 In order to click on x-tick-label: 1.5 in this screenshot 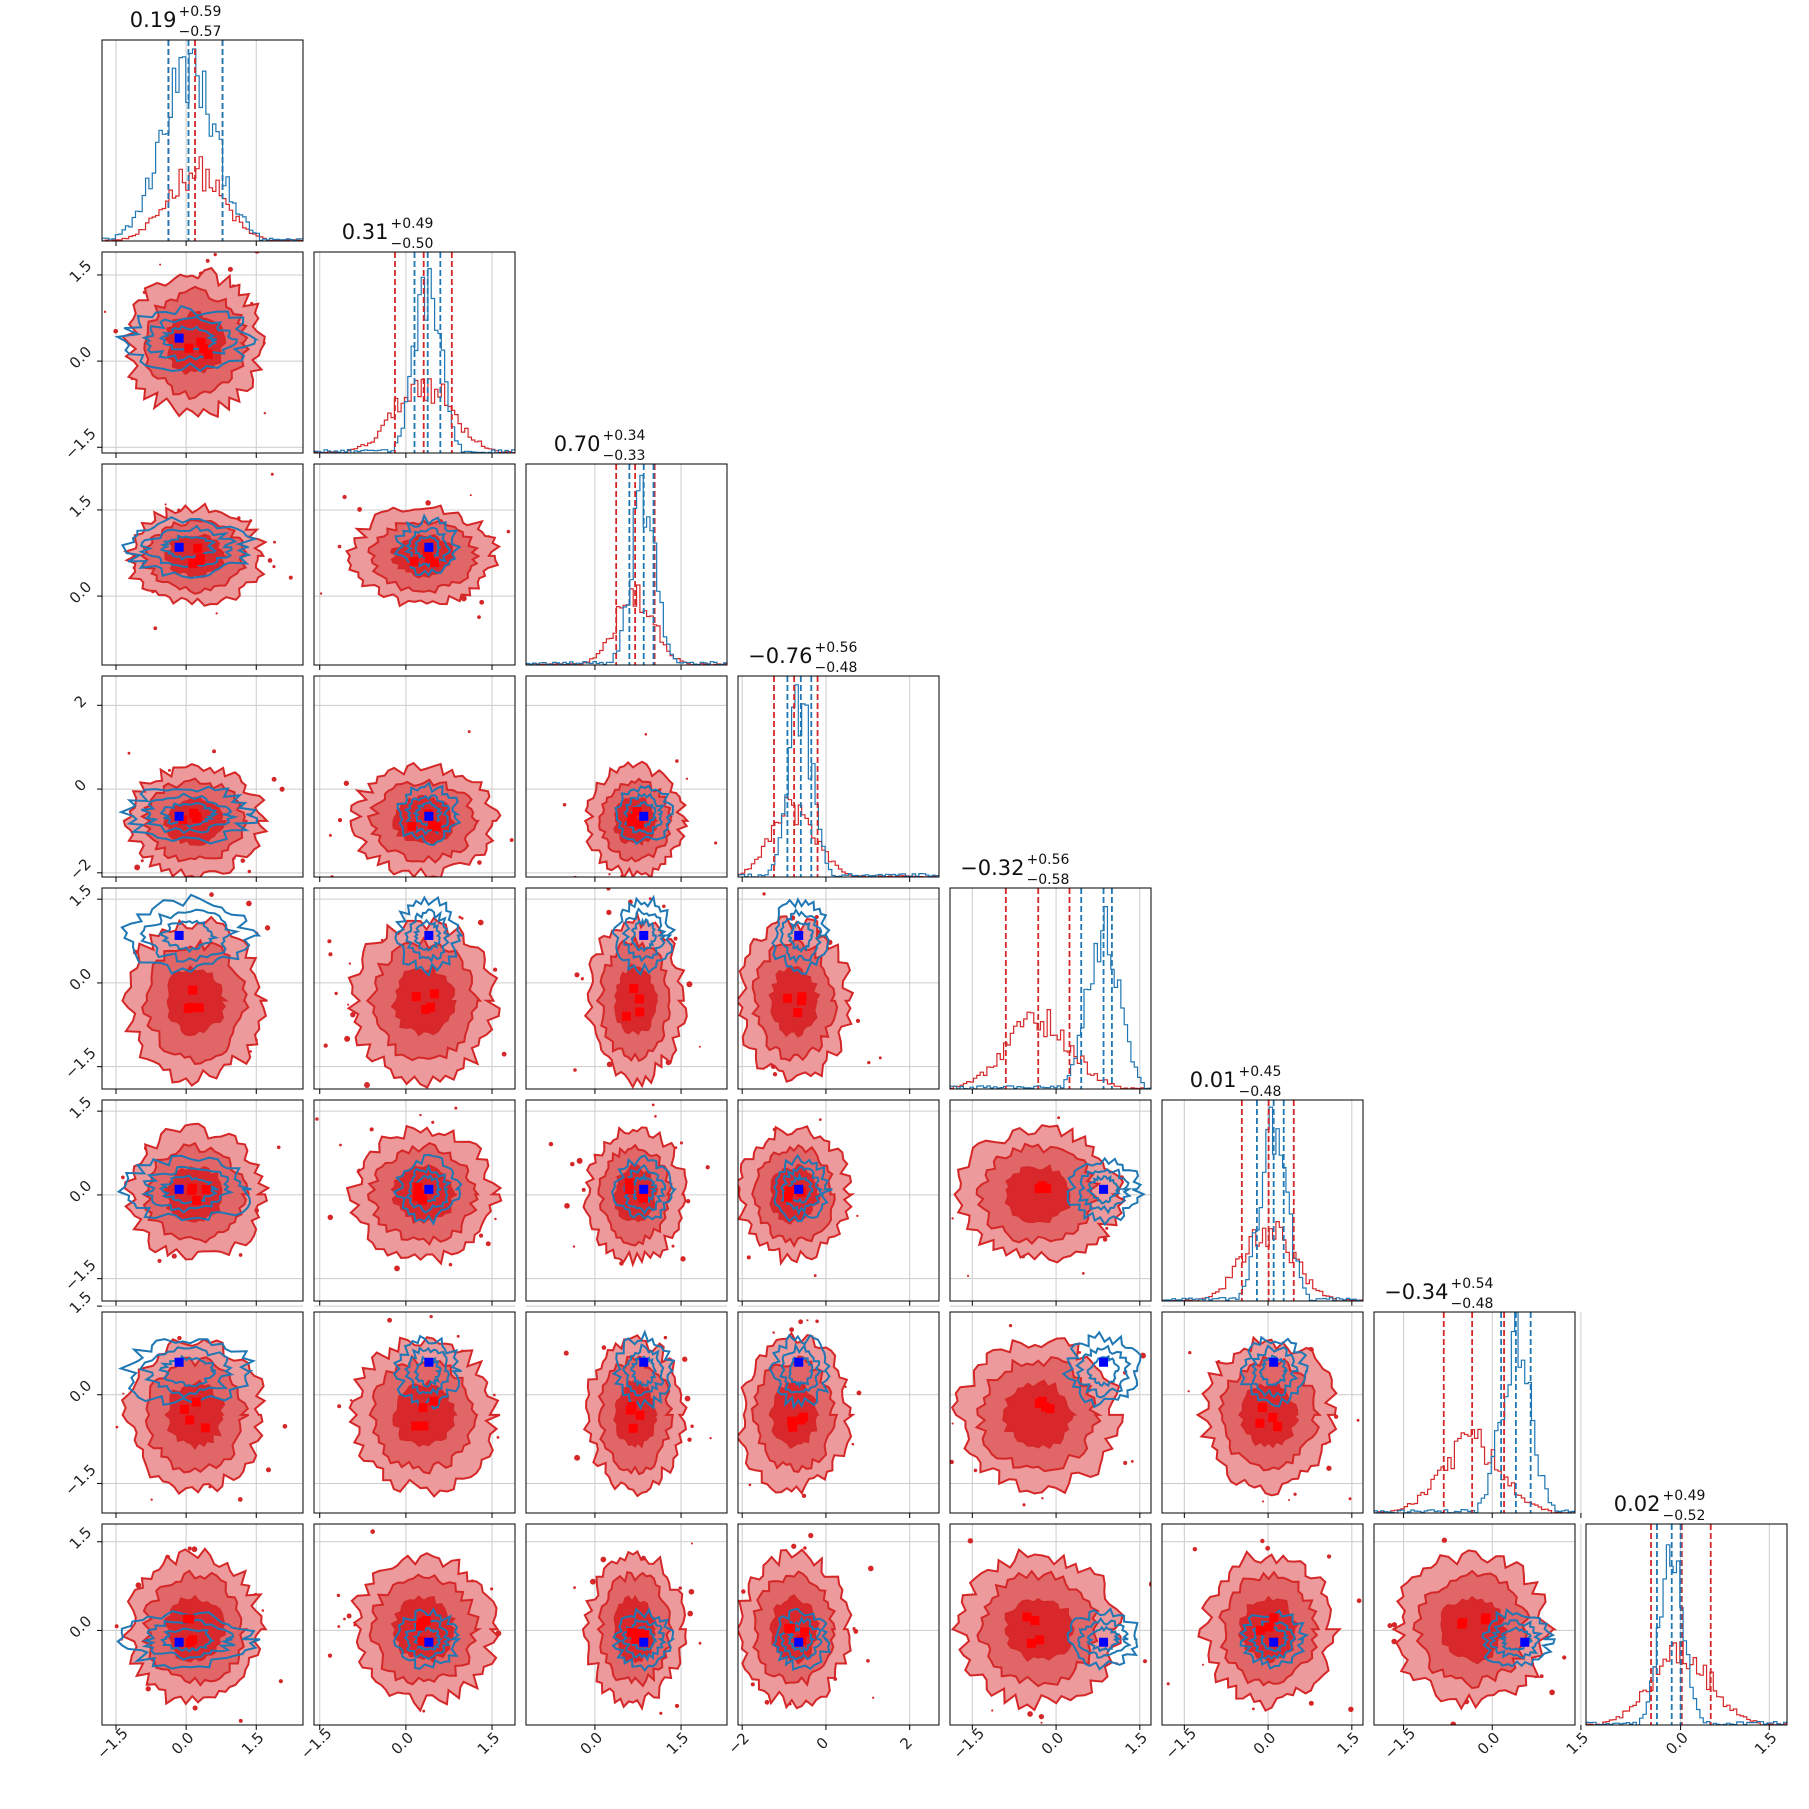, I will do `click(1578, 1744)`.